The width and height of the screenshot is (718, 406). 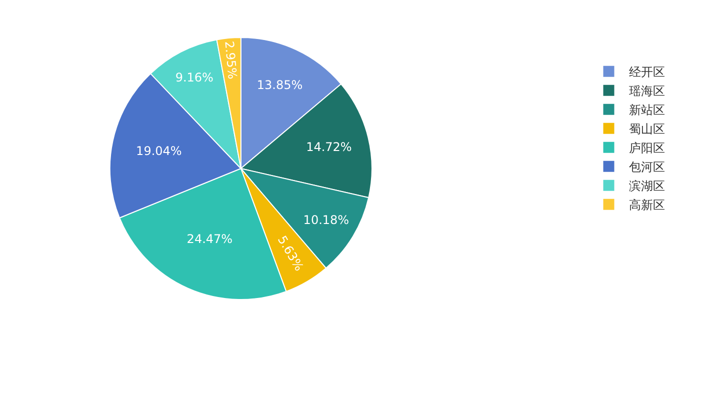 What do you see at coordinates (646, 167) in the screenshot?
I see `legend-label: 包河区` at bounding box center [646, 167].